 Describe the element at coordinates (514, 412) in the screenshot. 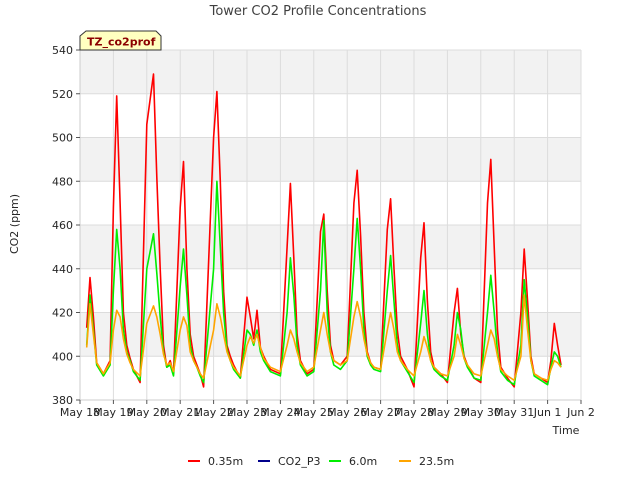

I see `x-tick-label-13: May 31` at that location.